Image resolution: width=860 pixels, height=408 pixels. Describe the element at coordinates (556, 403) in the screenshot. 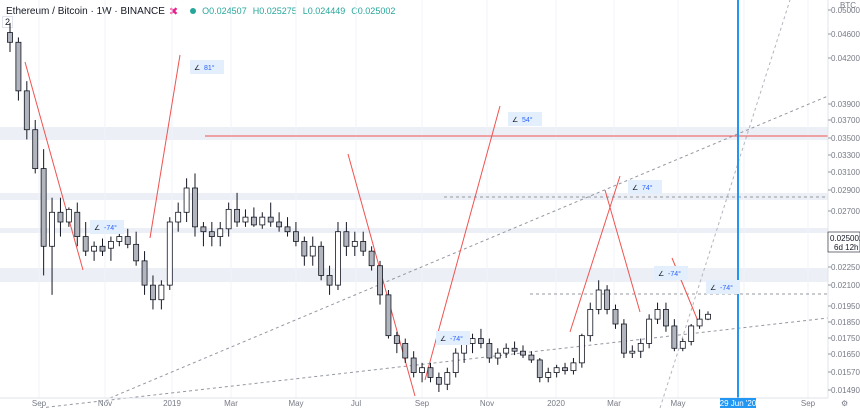

I see `time-tick-label: 2020` at that location.